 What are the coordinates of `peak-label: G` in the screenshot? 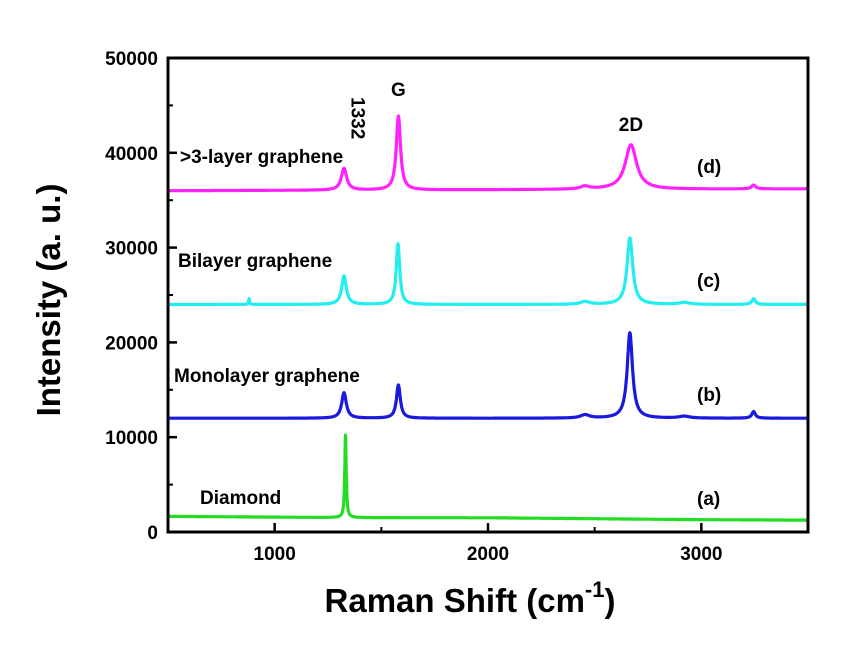 It's located at (398, 90).